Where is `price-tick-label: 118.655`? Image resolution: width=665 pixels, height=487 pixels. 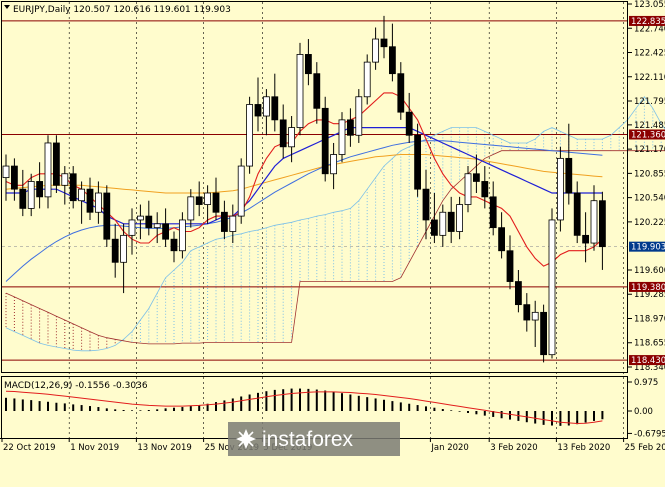
price-tick-label: 118.655 is located at coordinates (649, 344).